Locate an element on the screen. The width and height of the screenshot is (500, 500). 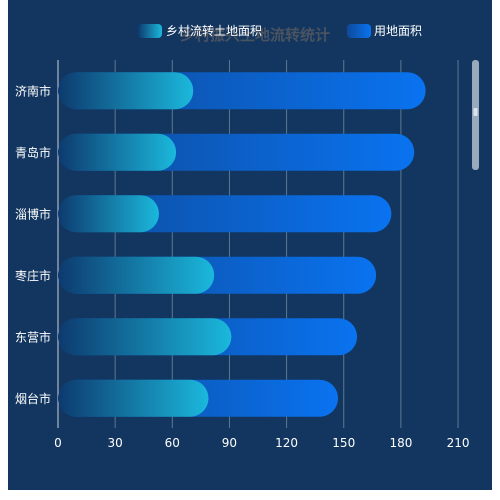
y-tick-label: 淄博市 is located at coordinates (33, 213).